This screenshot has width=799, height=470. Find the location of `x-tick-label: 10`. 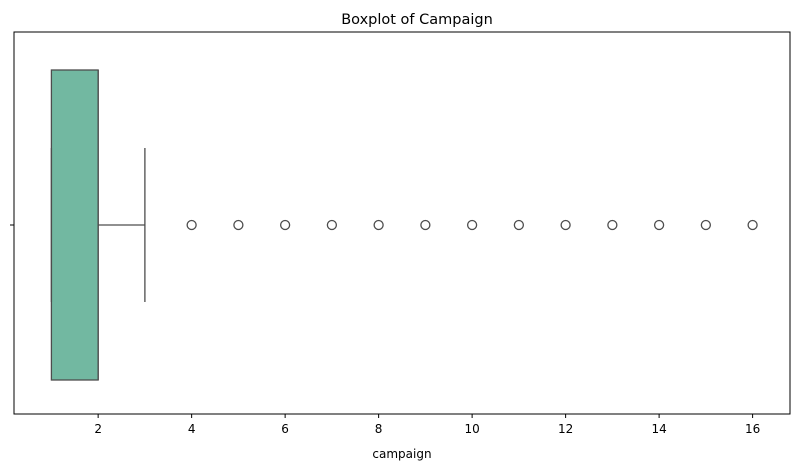

x-tick-label: 10 is located at coordinates (471, 429).